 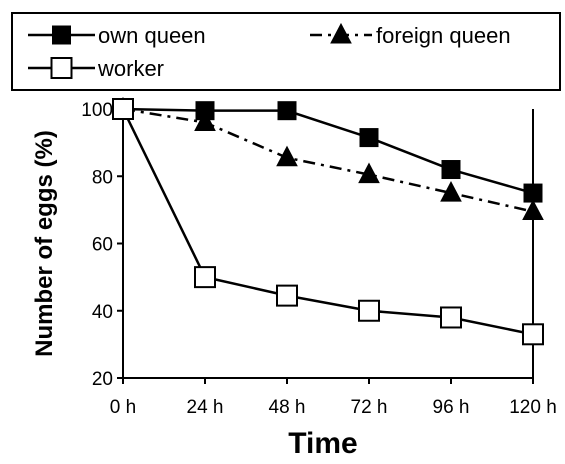 I want to click on y-tick-label: 40, so click(x=102, y=312).